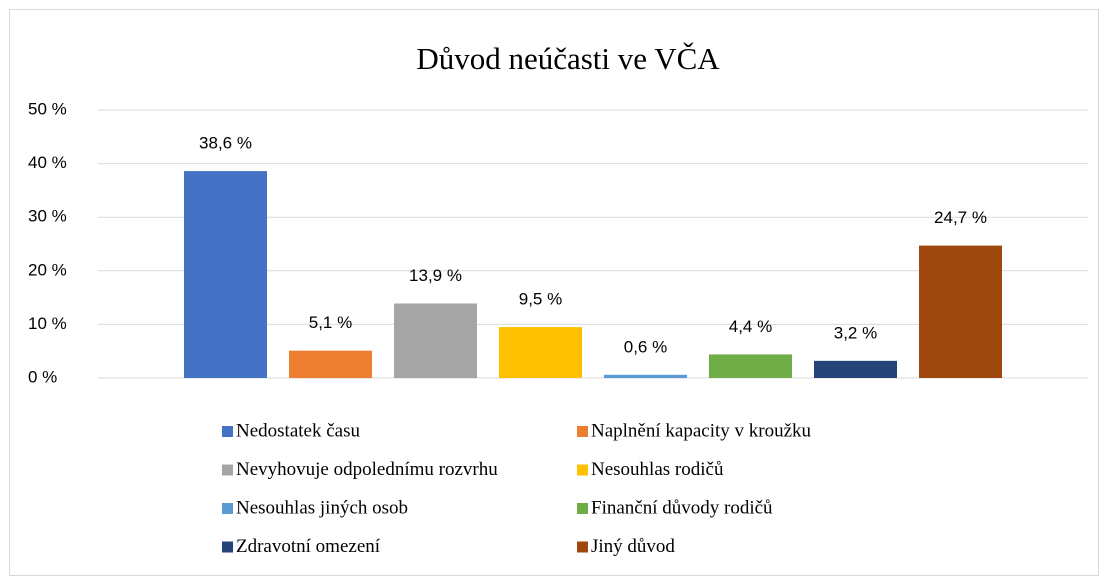  What do you see at coordinates (47, 162) in the screenshot?
I see `y-tick-label: 40 %` at bounding box center [47, 162].